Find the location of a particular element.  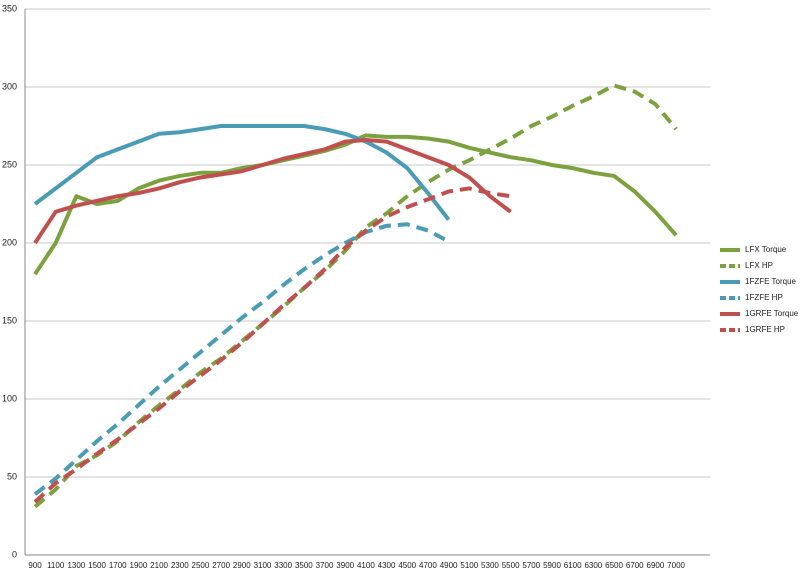

x-tick-label: 6900 is located at coordinates (656, 565).